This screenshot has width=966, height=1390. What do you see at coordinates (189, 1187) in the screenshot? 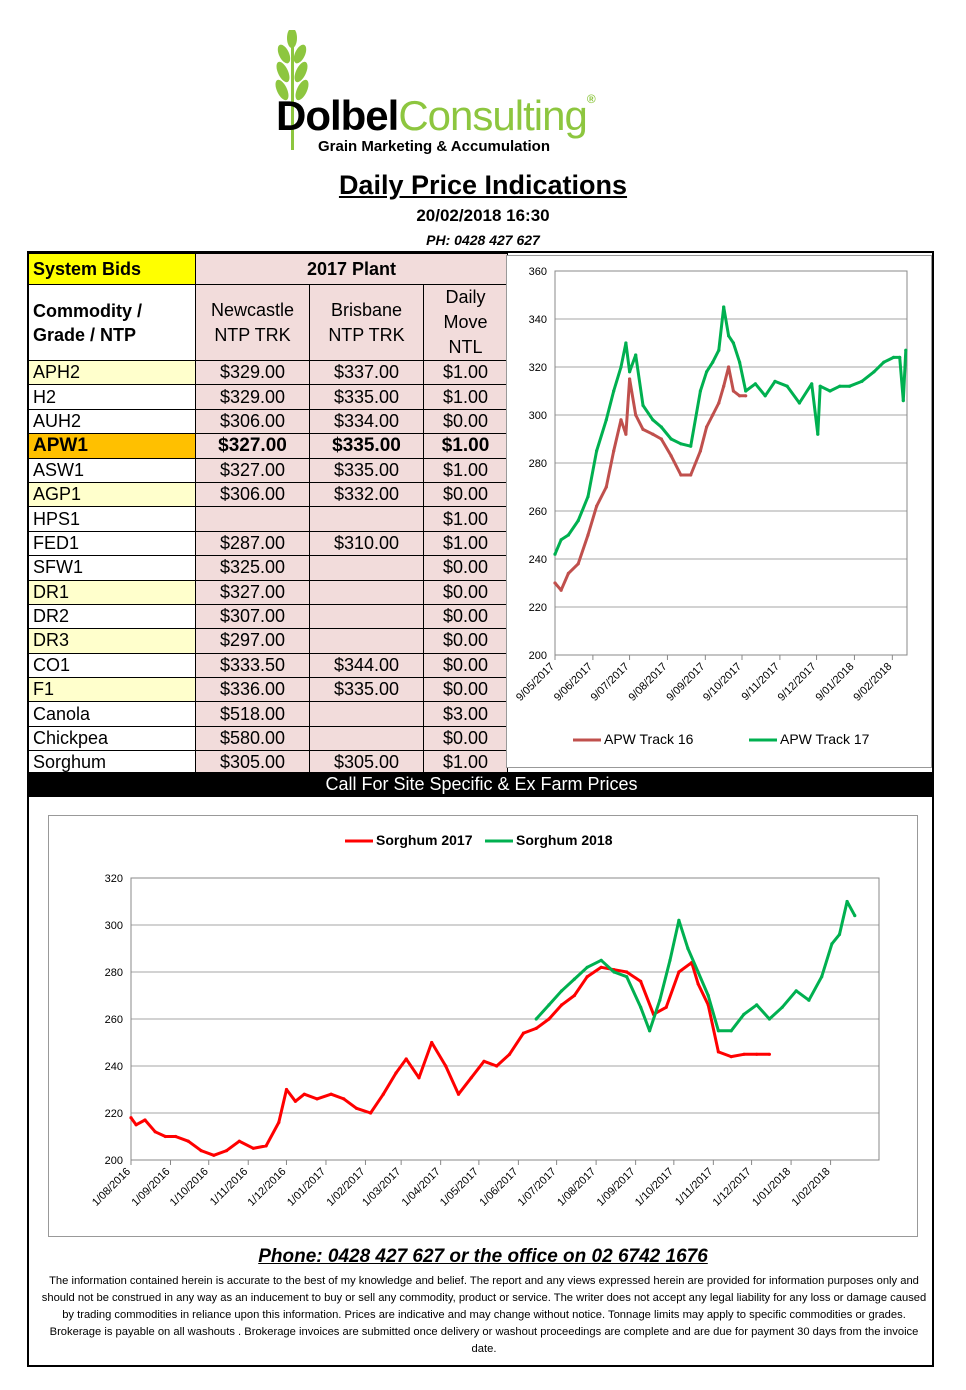
I see `x-tick-label: 1/10/2016` at bounding box center [189, 1187].